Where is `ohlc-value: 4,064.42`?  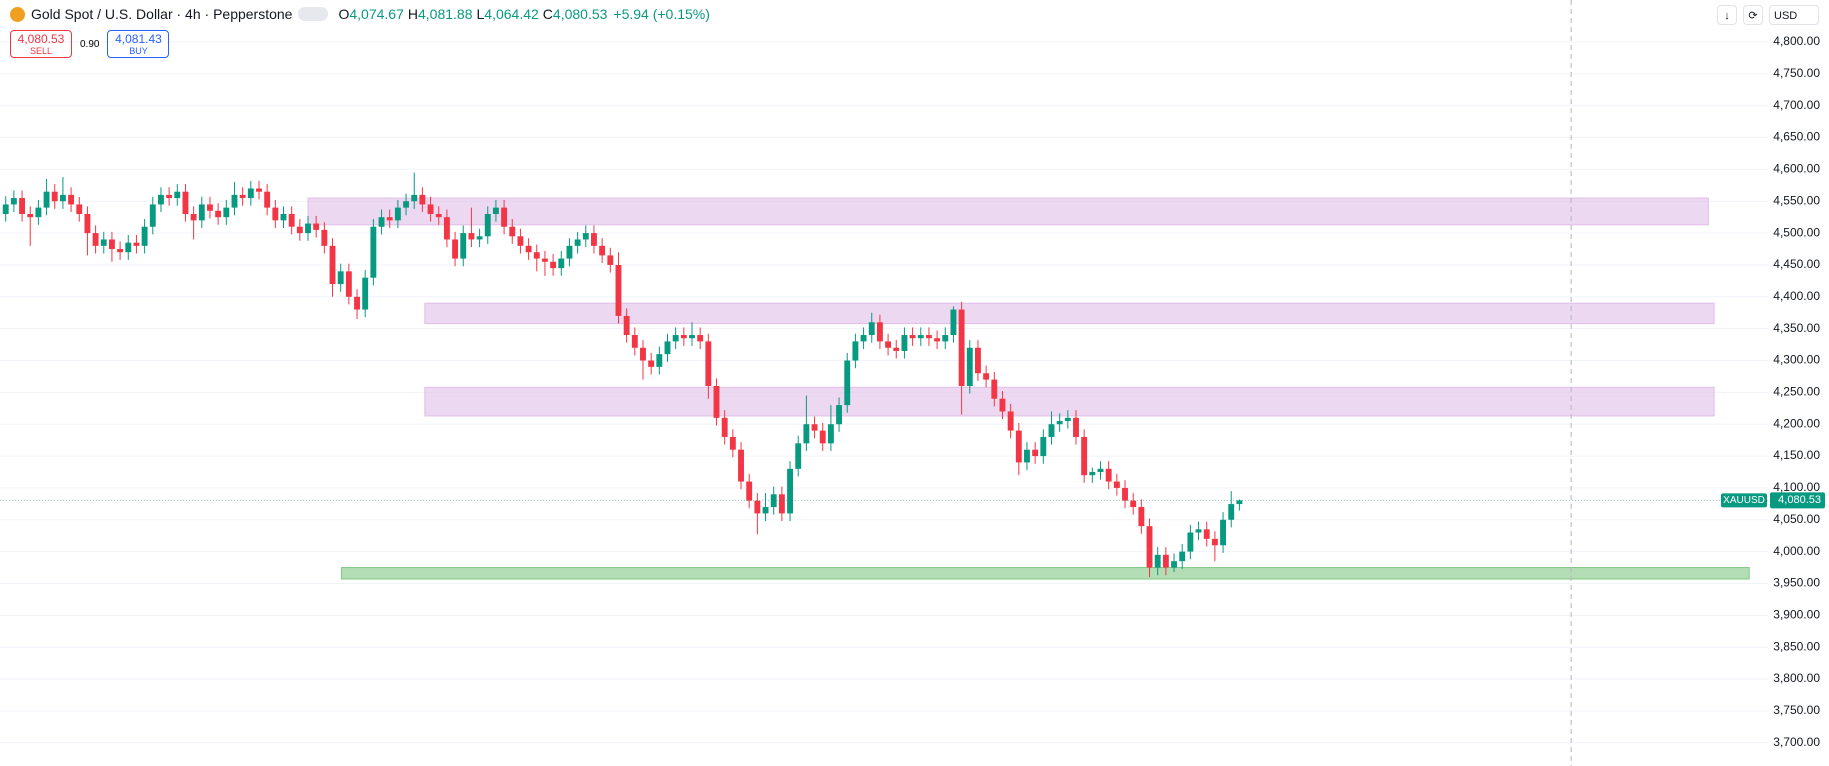
ohlc-value: 4,064.42 is located at coordinates (511, 14).